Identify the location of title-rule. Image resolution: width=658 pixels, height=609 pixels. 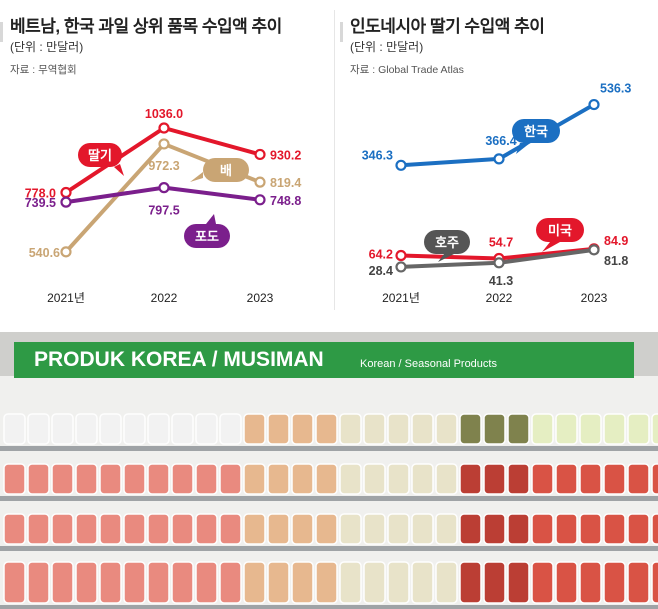
(1, 32).